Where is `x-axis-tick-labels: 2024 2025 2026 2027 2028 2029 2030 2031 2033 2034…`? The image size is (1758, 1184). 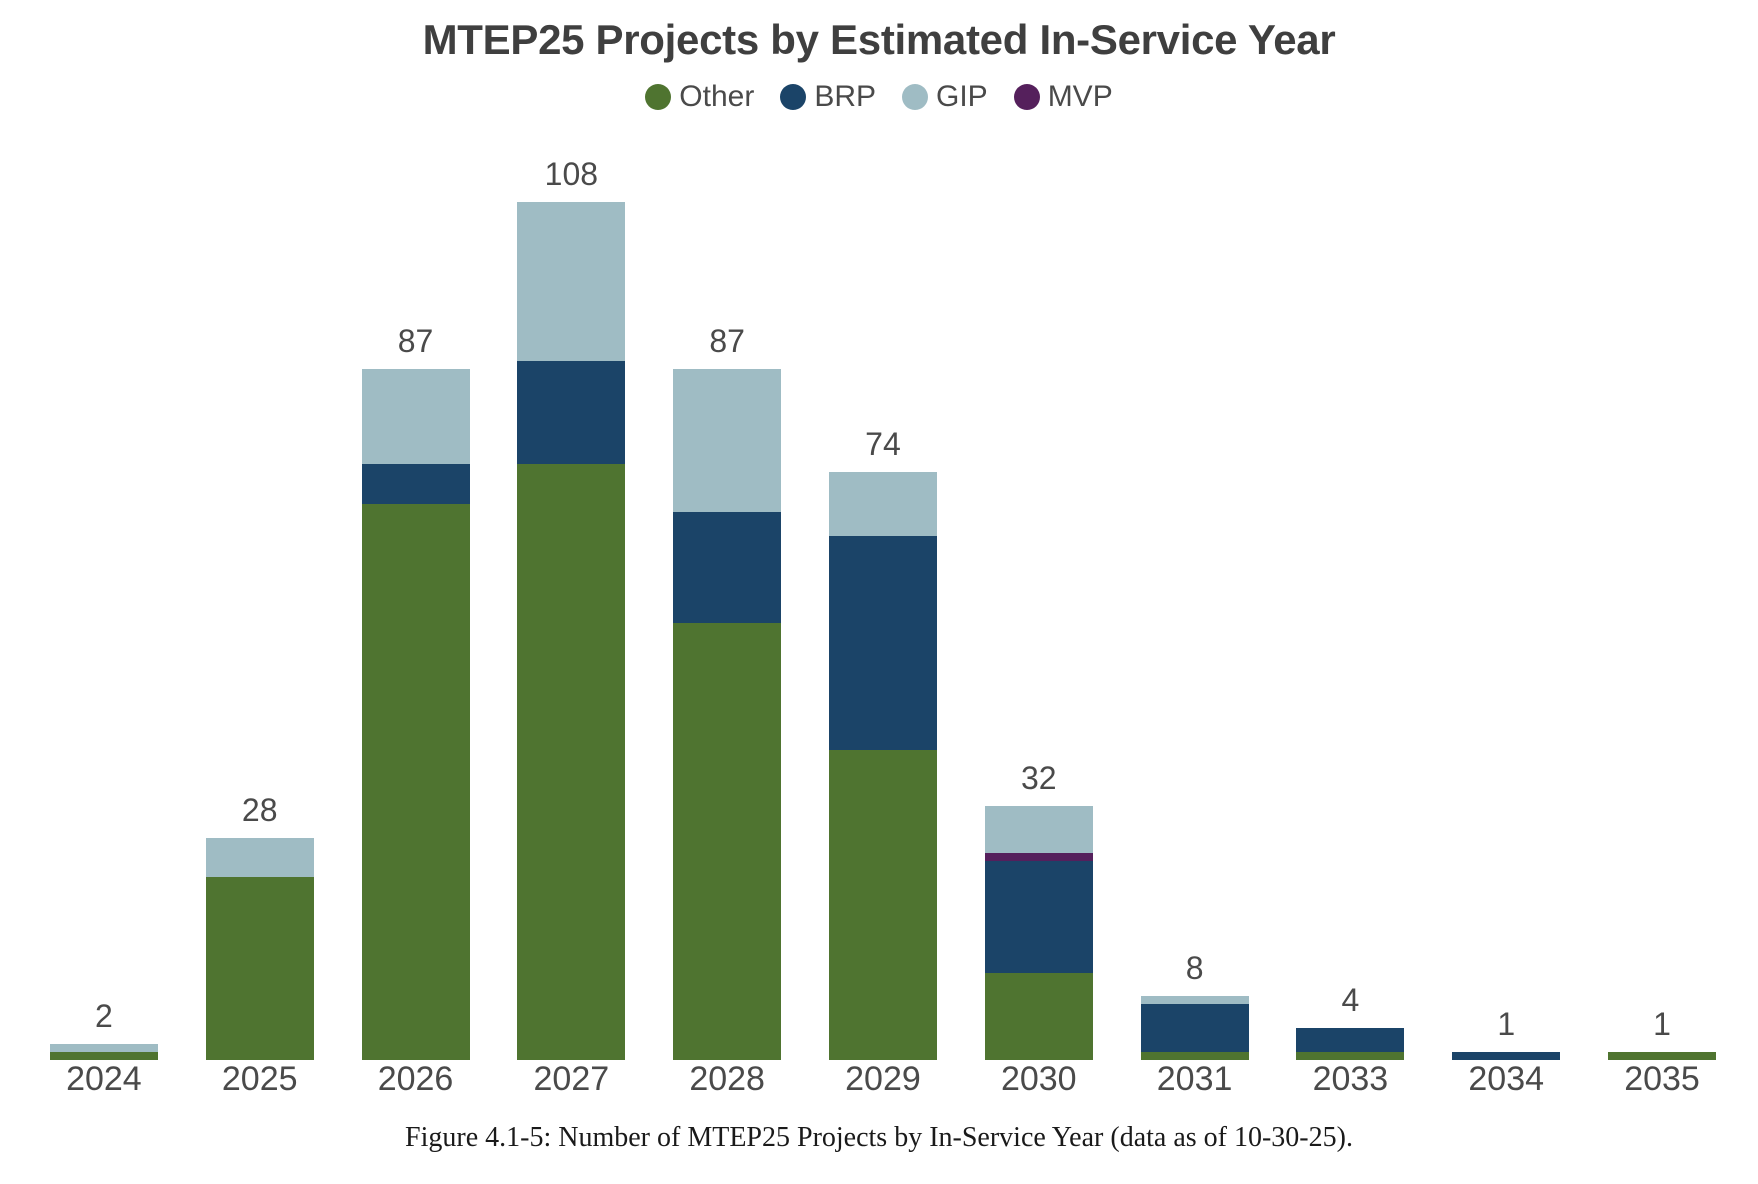
x-axis-tick-labels: 2024 2025 2026 2027 2028 2029 2030 2031 2033 2034… is located at coordinates (883, 1079).